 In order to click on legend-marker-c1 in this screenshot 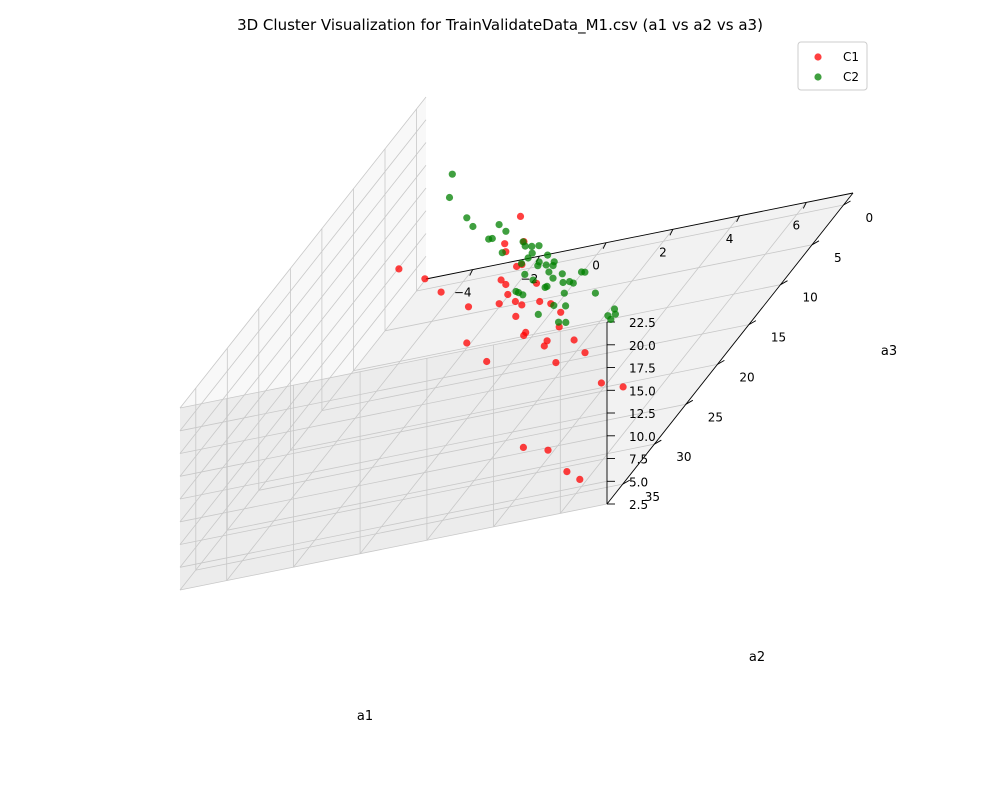, I will do `click(818, 57)`.